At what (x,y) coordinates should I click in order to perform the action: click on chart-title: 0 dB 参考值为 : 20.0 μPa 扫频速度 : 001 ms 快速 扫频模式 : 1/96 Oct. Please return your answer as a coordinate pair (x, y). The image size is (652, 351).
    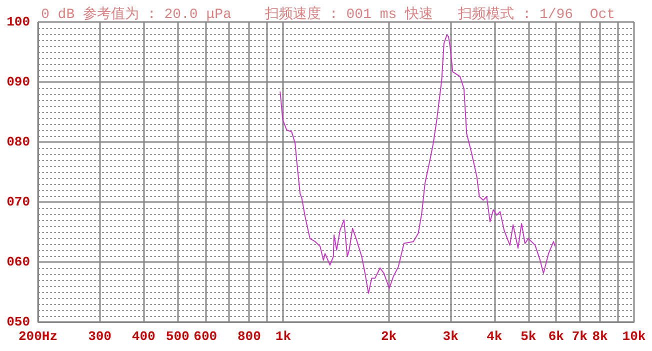
    Looking at the image, I should click on (328, 14).